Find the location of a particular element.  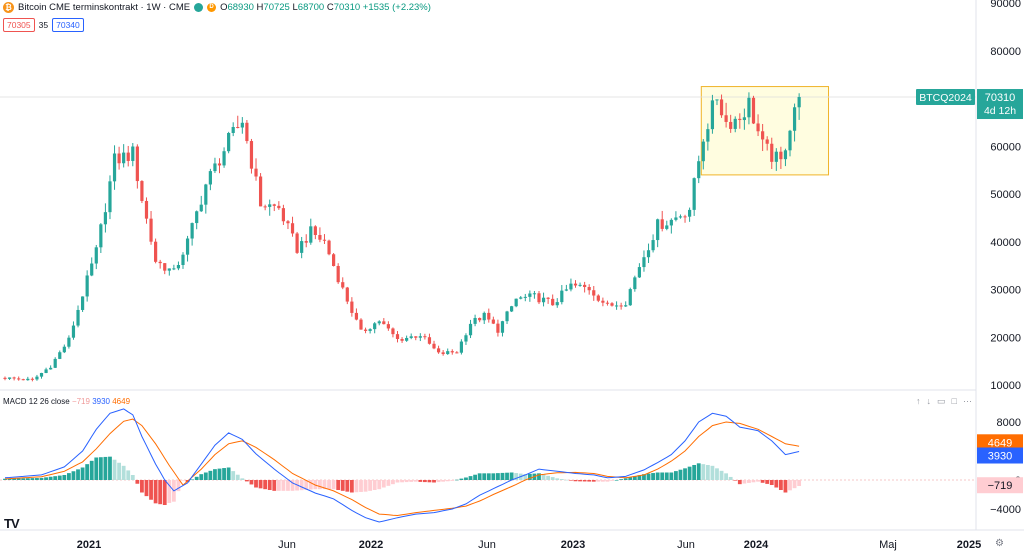

symbol-title: Bitcoin CME terminskontrakt · 1W · CME is located at coordinates (104, 7).